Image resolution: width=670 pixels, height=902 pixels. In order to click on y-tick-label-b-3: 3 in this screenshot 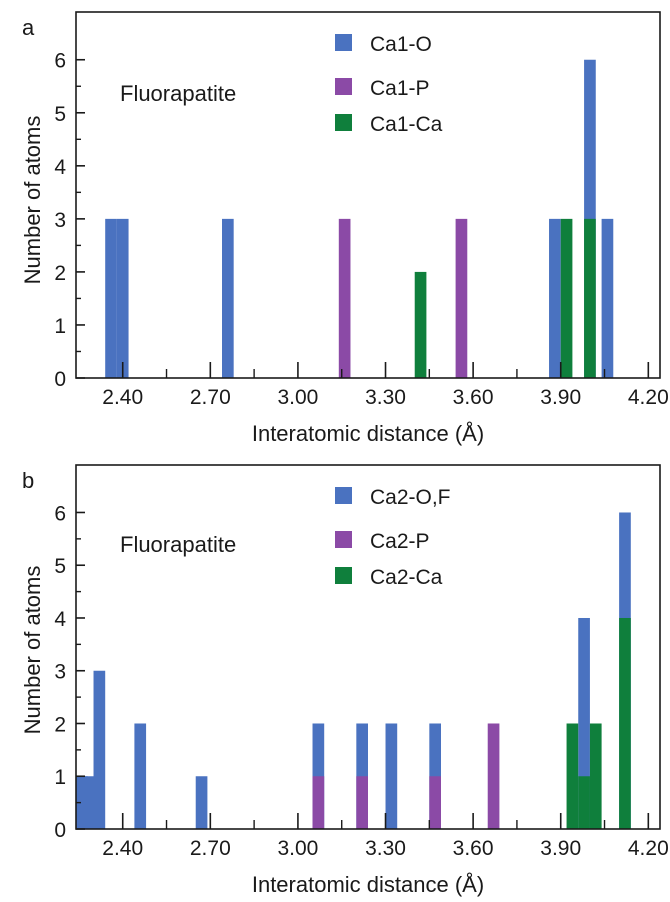, I will do `click(60, 672)`.